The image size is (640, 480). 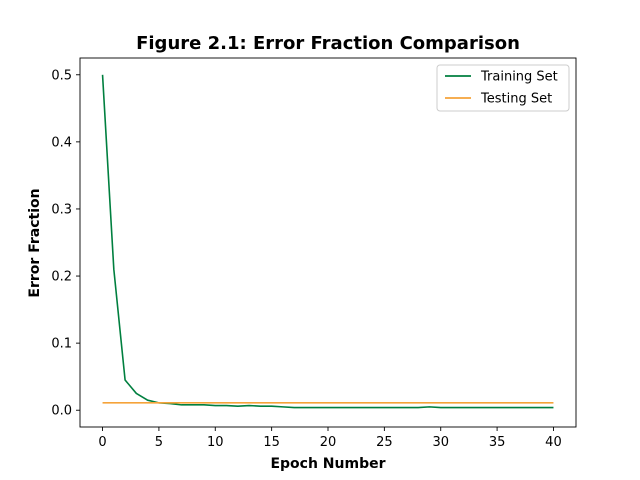 What do you see at coordinates (215, 442) in the screenshot?
I see `x-tick-label: 10` at bounding box center [215, 442].